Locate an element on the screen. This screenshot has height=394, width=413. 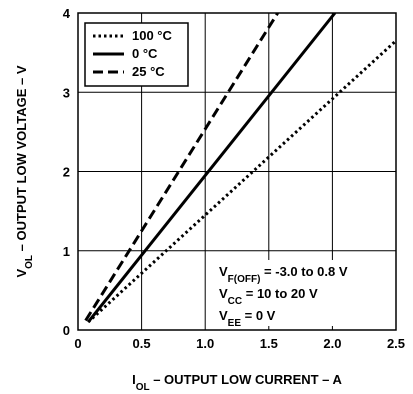
annotation-vcc-main: V is located at coordinates (223, 293).